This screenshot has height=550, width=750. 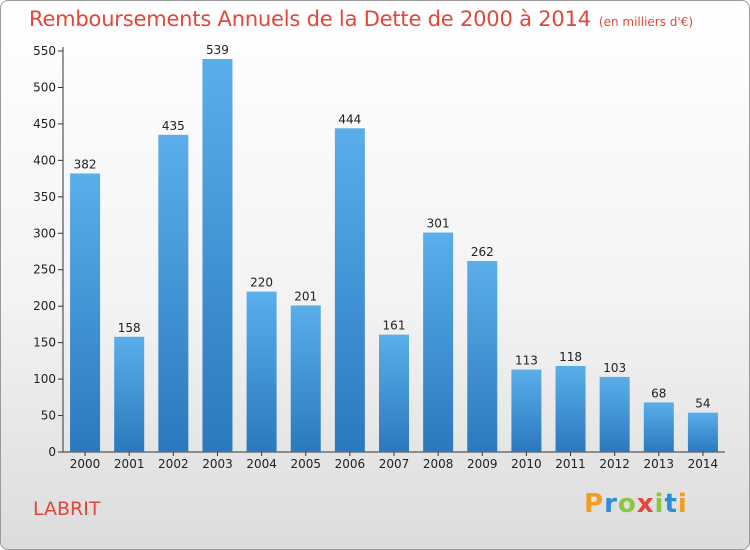 I want to click on y-tick-label: 500, so click(x=44, y=87).